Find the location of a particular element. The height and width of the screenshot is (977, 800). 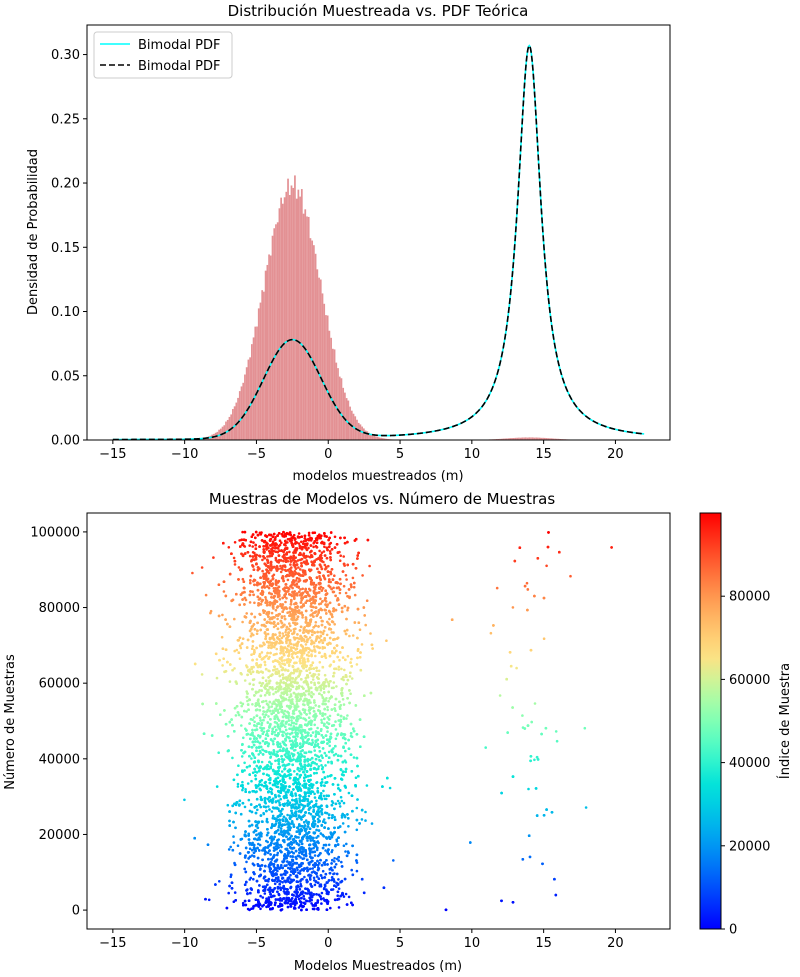

chart1-x-ticks: −15 −10 −5 0 5 10 15 20 is located at coordinates (361, 451).